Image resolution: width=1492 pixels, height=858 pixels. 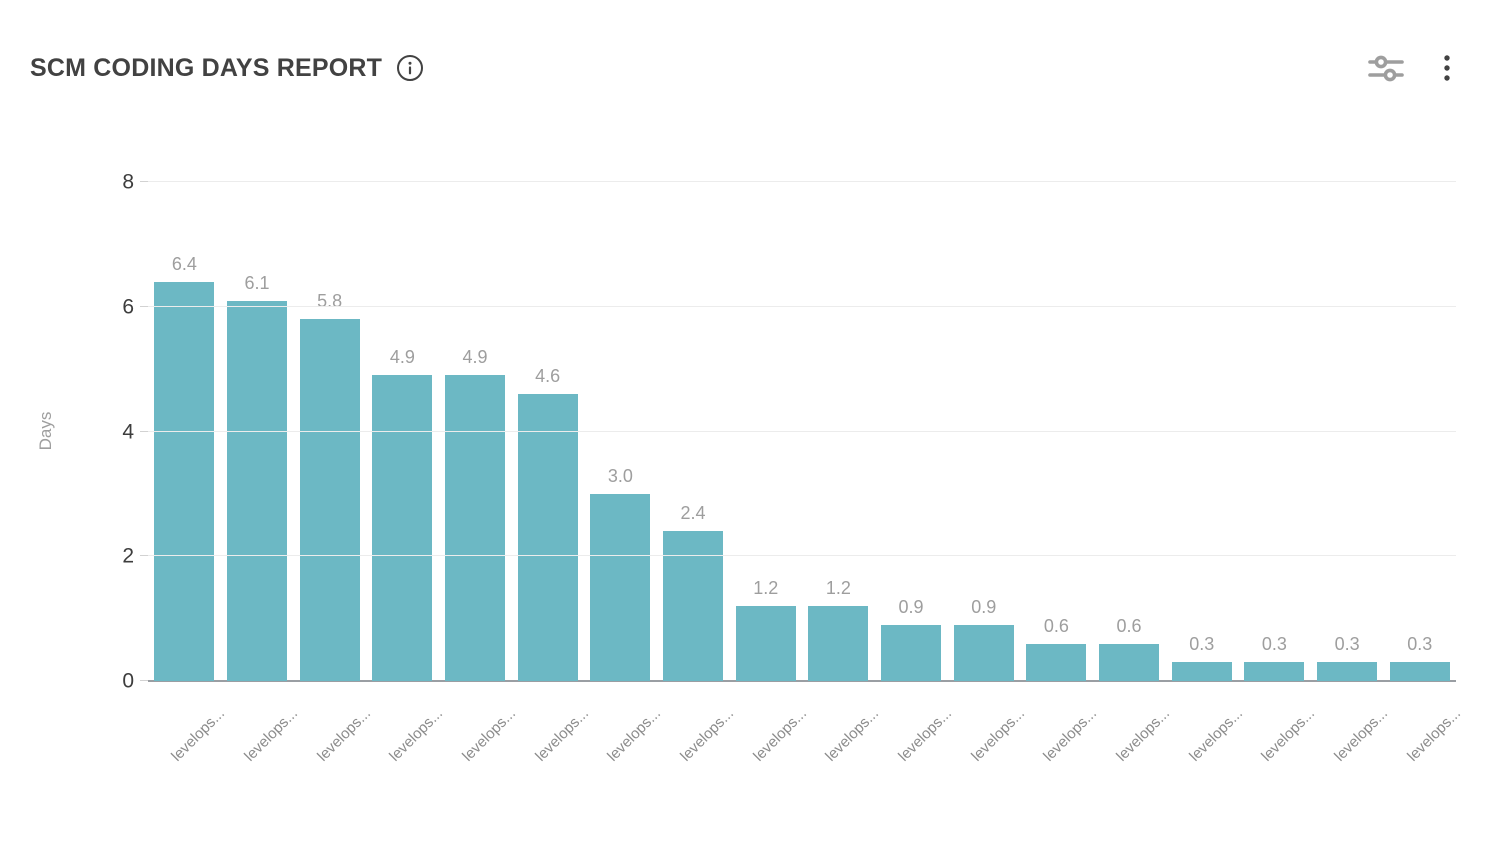 What do you see at coordinates (206, 67) in the screenshot?
I see `page-title: SCM CODING DAYS REPORT` at bounding box center [206, 67].